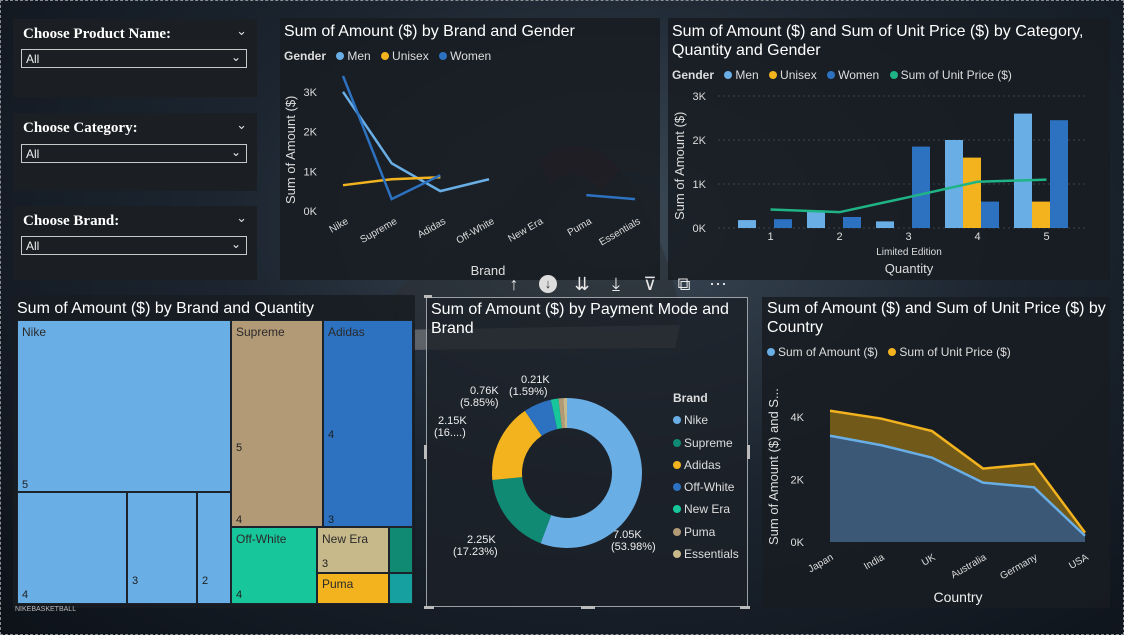 Image resolution: width=1124 pixels, height=635 pixels. Describe the element at coordinates (1046, 237) in the screenshot. I see `x-tick-label: 5` at that location.